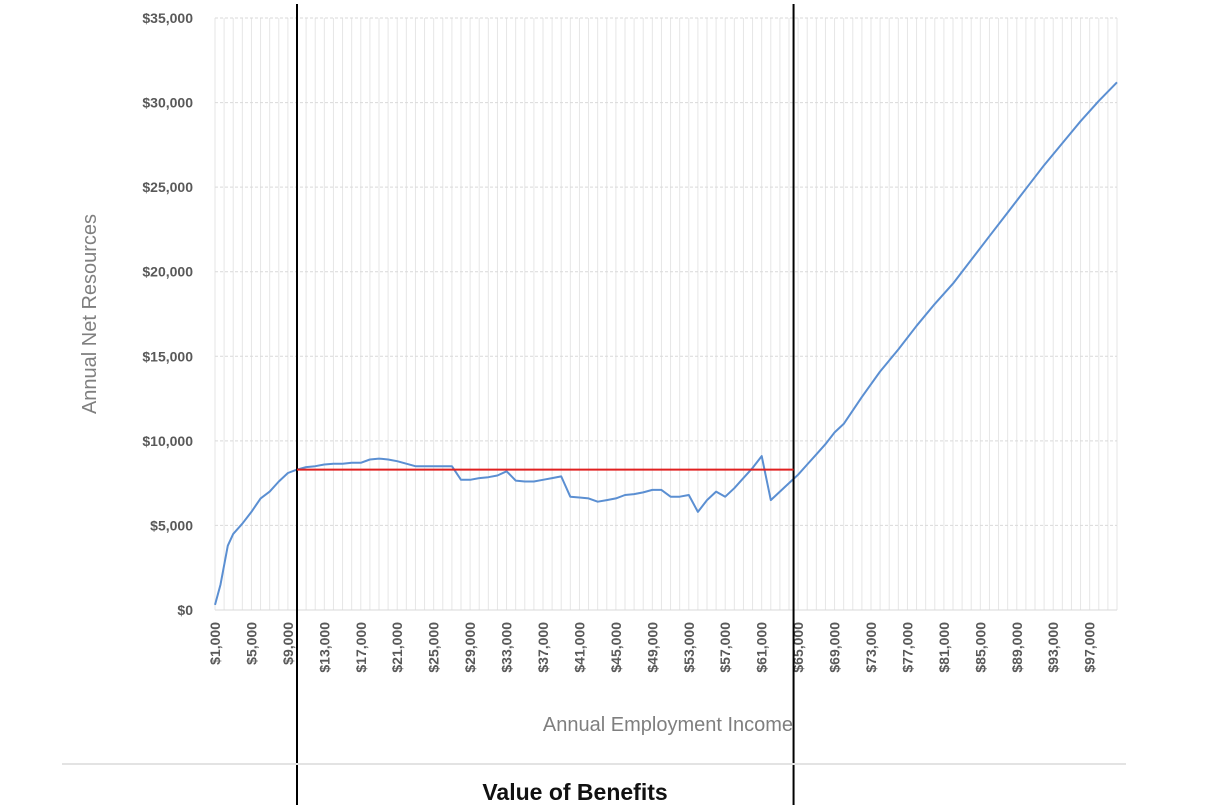  Describe the element at coordinates (507, 647) in the screenshot. I see `x-tick-label: $33,000` at that location.